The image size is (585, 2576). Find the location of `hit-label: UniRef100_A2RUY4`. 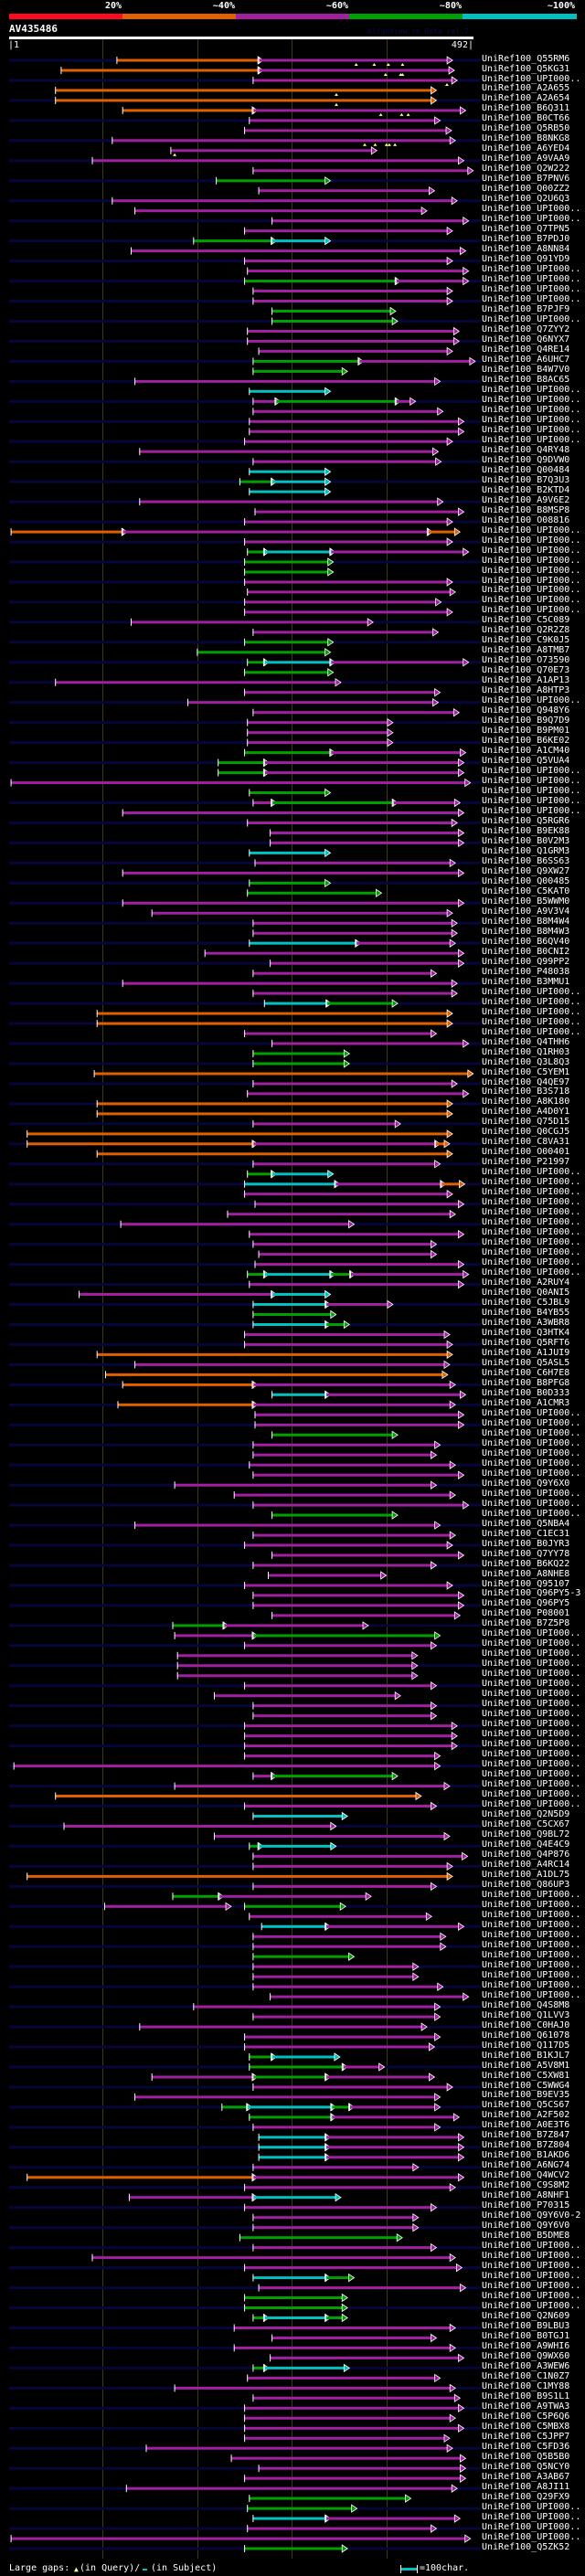

hit-label: UniRef100_A2RUY4 is located at coordinates (526, 1282).